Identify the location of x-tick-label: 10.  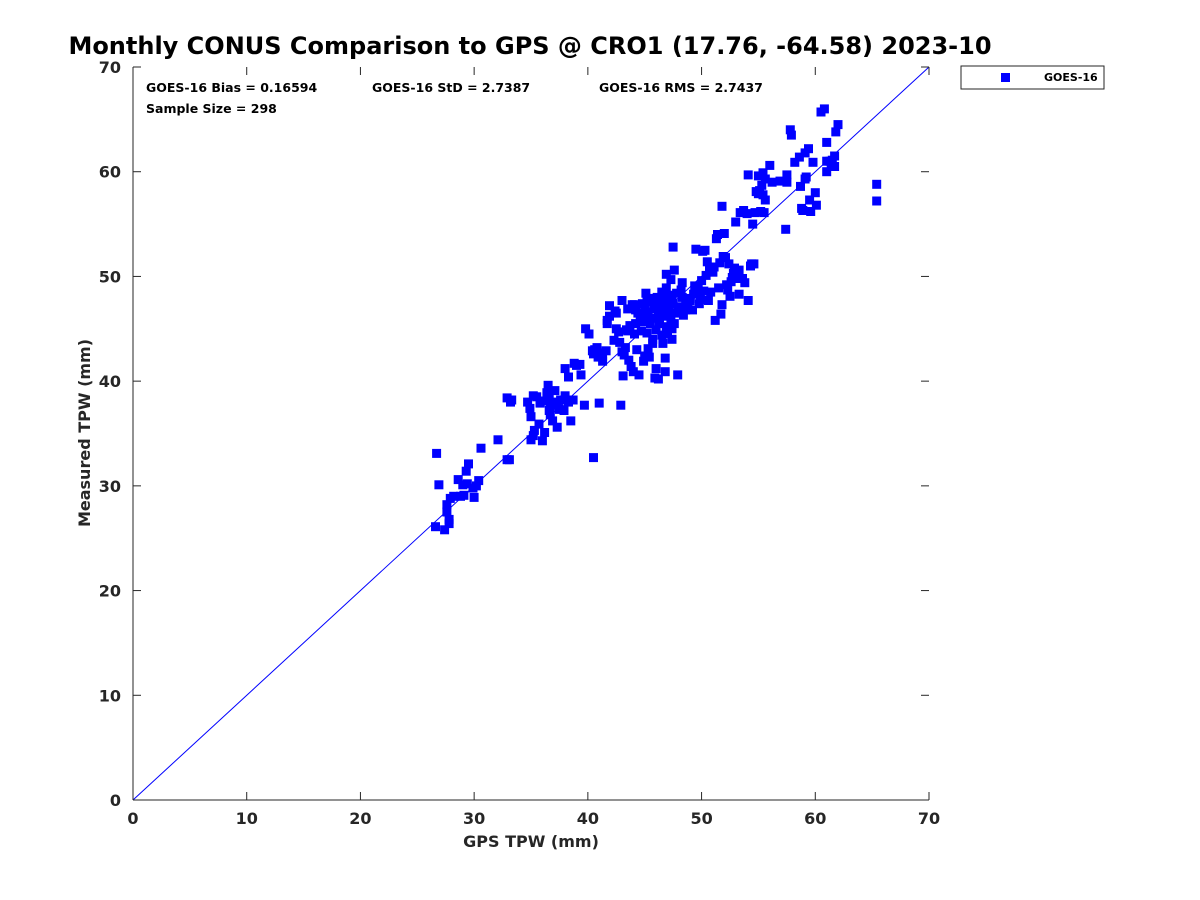
(247, 818).